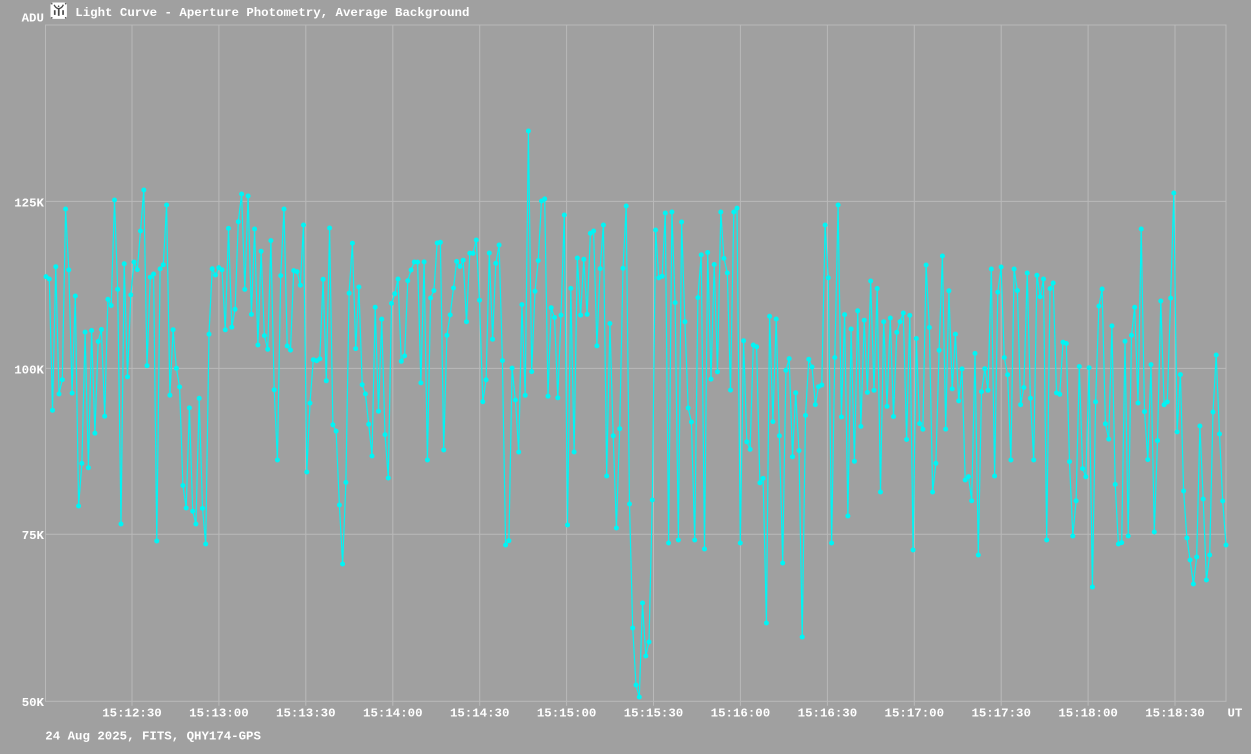 This screenshot has height=754, width=1251. What do you see at coordinates (1088, 714) in the screenshot?
I see `svg-text: 15:18:00` at bounding box center [1088, 714].